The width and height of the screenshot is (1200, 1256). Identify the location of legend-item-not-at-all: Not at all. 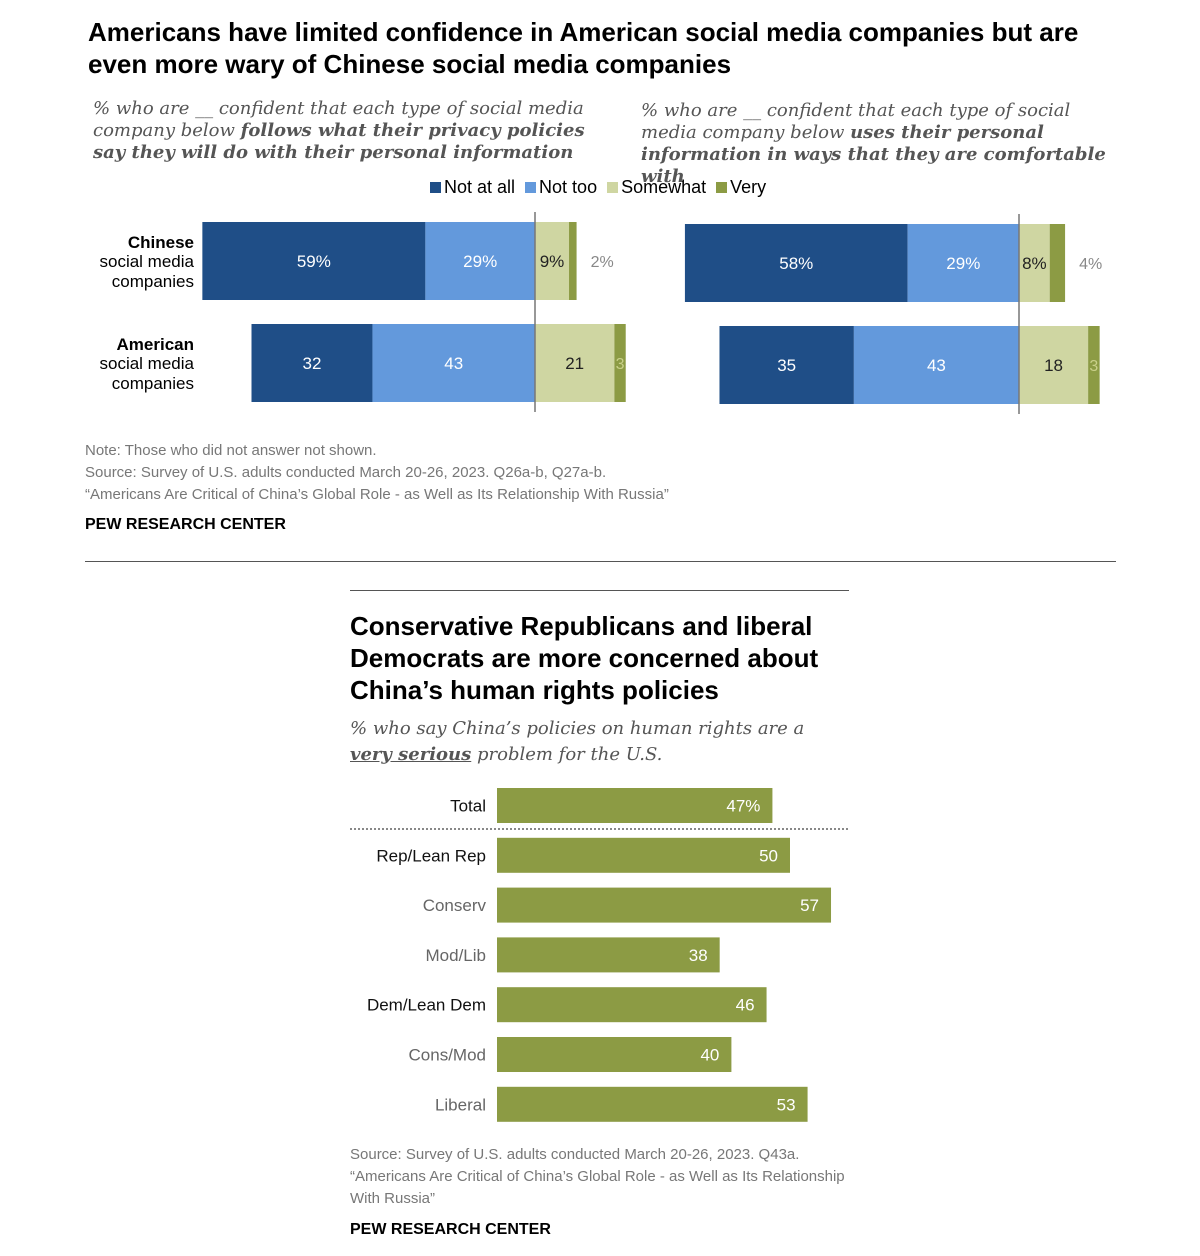
(472, 187).